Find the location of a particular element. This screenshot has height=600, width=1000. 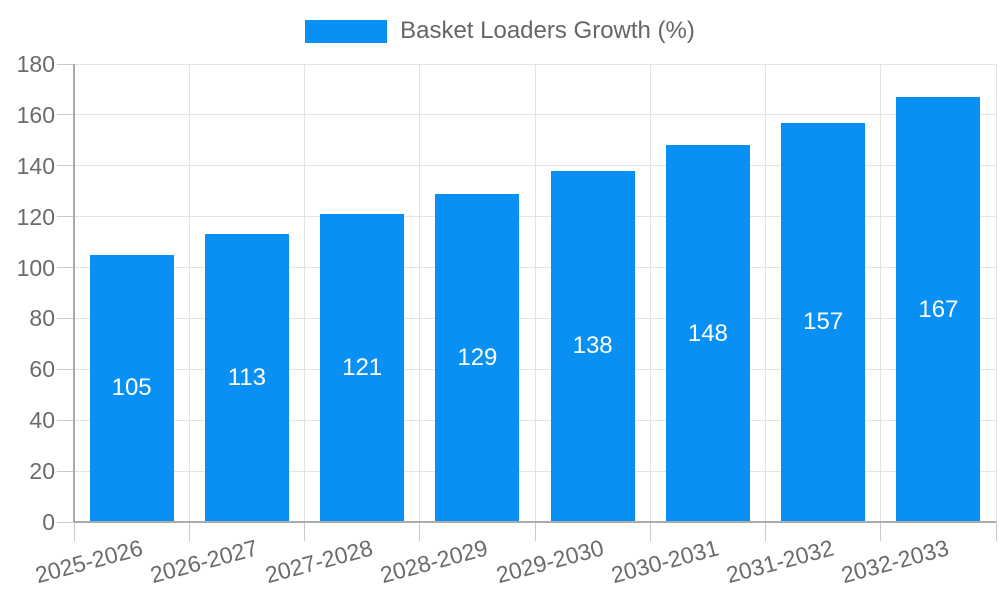

bar-value-label: 129 is located at coordinates (477, 357).